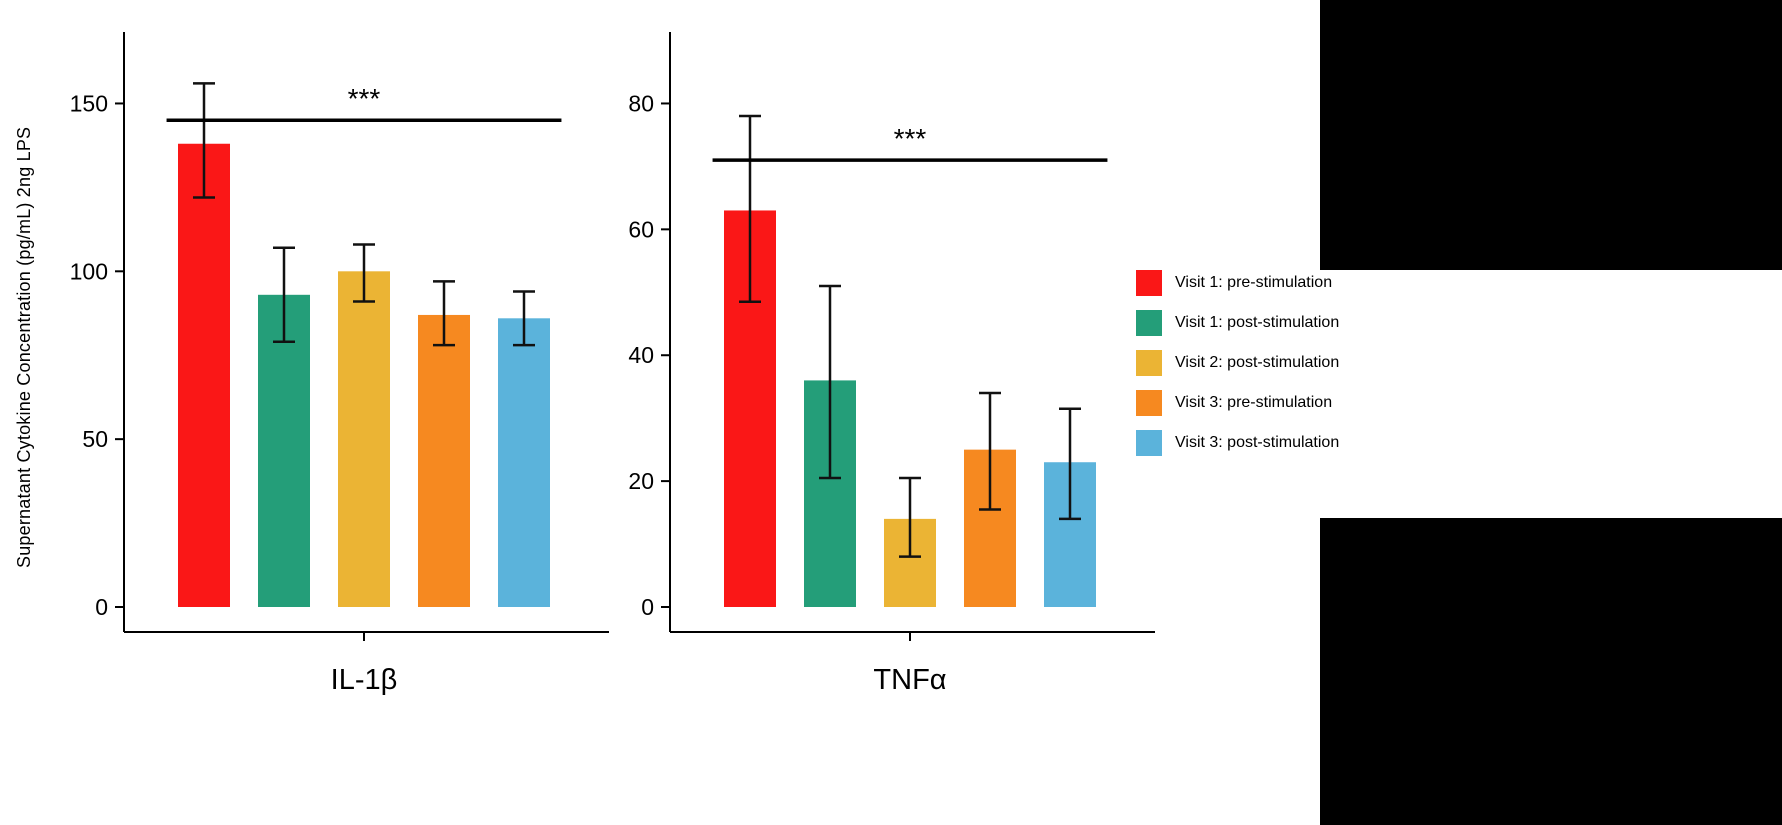  I want to click on legend-item: Visit 1: post-stimulation, so click(1237, 323).